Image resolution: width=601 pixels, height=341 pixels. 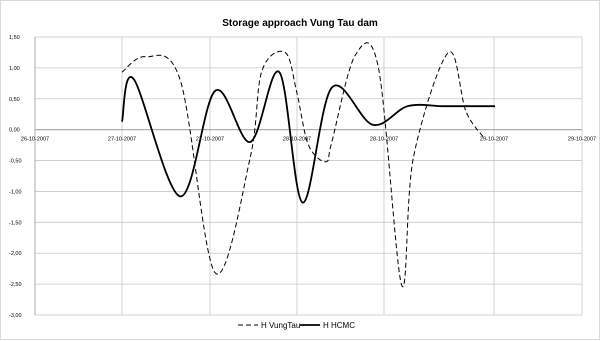 What do you see at coordinates (15, 162) in the screenshot?
I see `y-tick-label: -0,50` at bounding box center [15, 162].